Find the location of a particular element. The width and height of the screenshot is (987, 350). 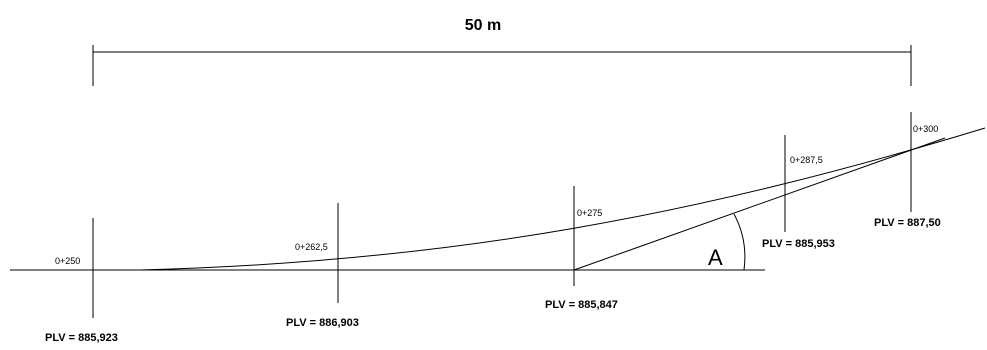

angle-arc is located at coordinates (739, 242).